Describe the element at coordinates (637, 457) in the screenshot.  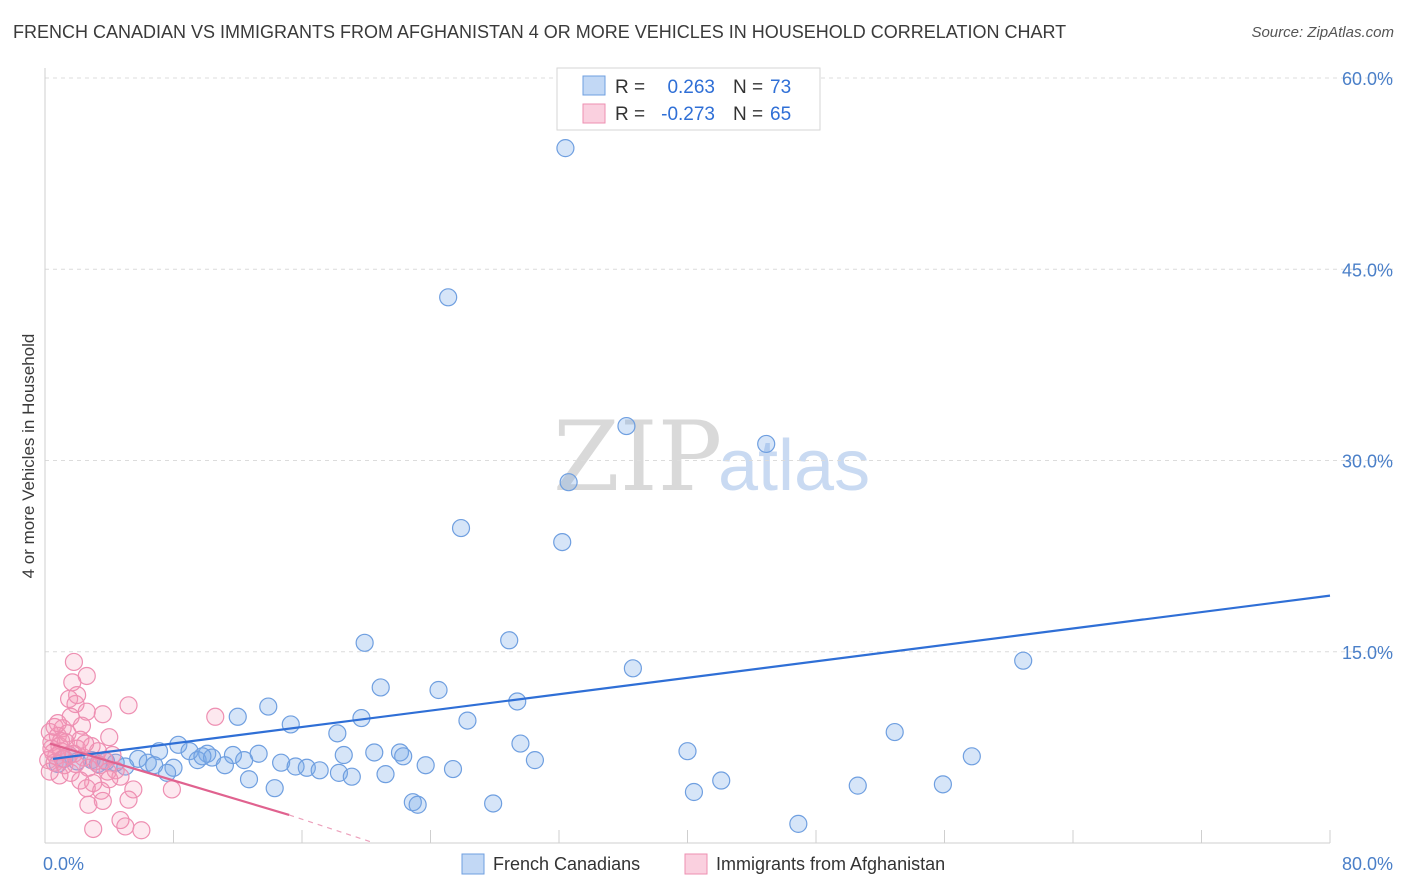
I see `watermark-zip: ZIP` at that location.